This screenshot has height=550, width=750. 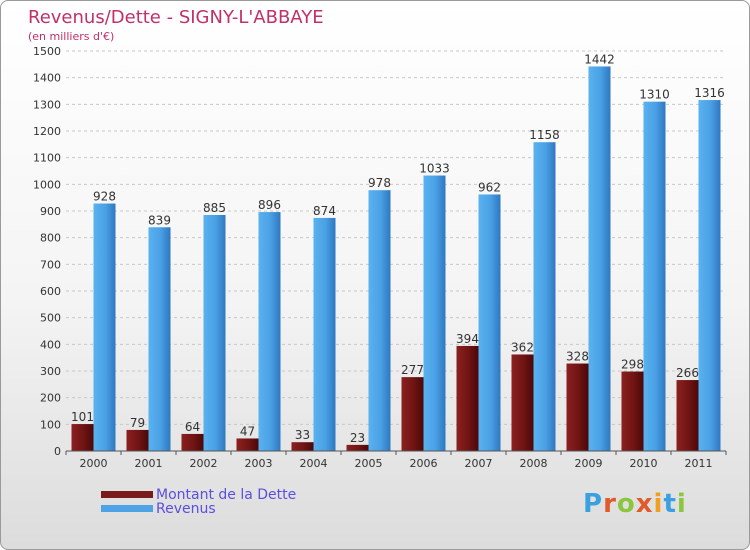 What do you see at coordinates (82, 417) in the screenshot?
I see `data-label-dette: 101` at bounding box center [82, 417].